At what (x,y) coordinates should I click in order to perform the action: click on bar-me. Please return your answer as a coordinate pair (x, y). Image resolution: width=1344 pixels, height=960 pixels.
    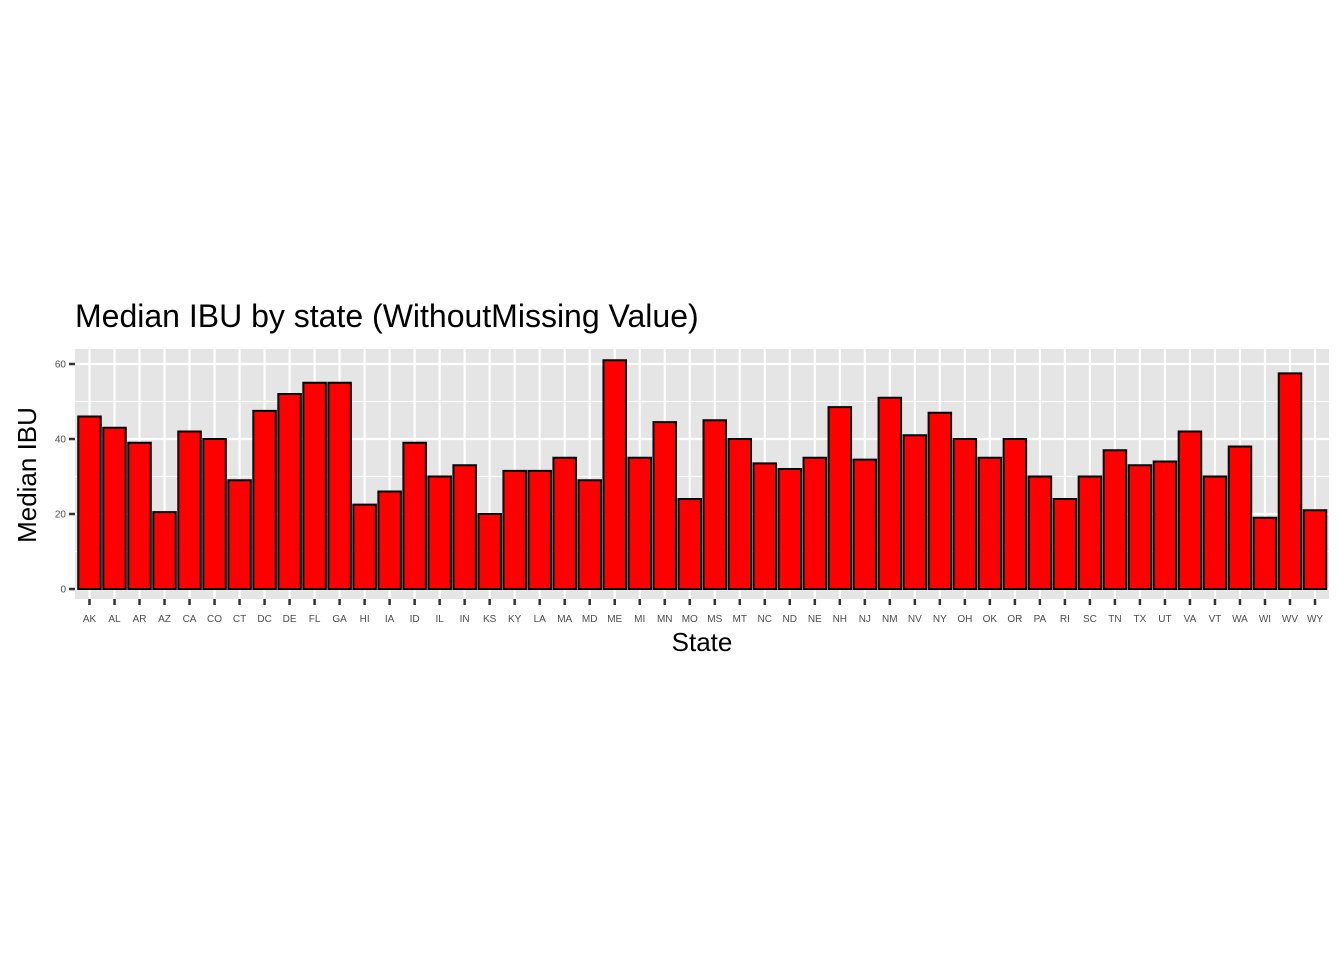
    Looking at the image, I should click on (614, 474).